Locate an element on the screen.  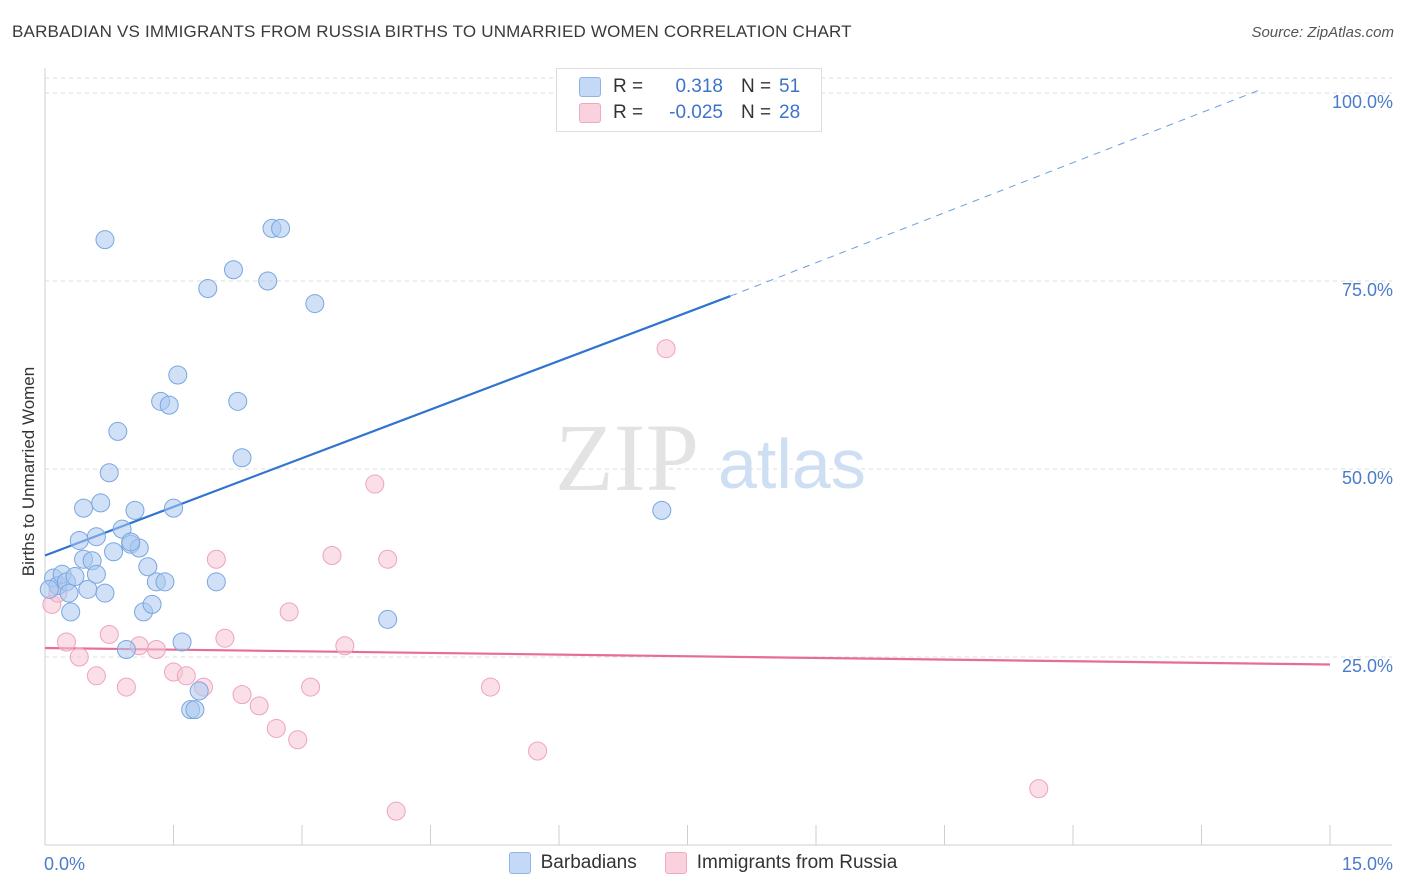
source-credit: Source: ZipAtlas.com is located at coordinates (1322, 32).